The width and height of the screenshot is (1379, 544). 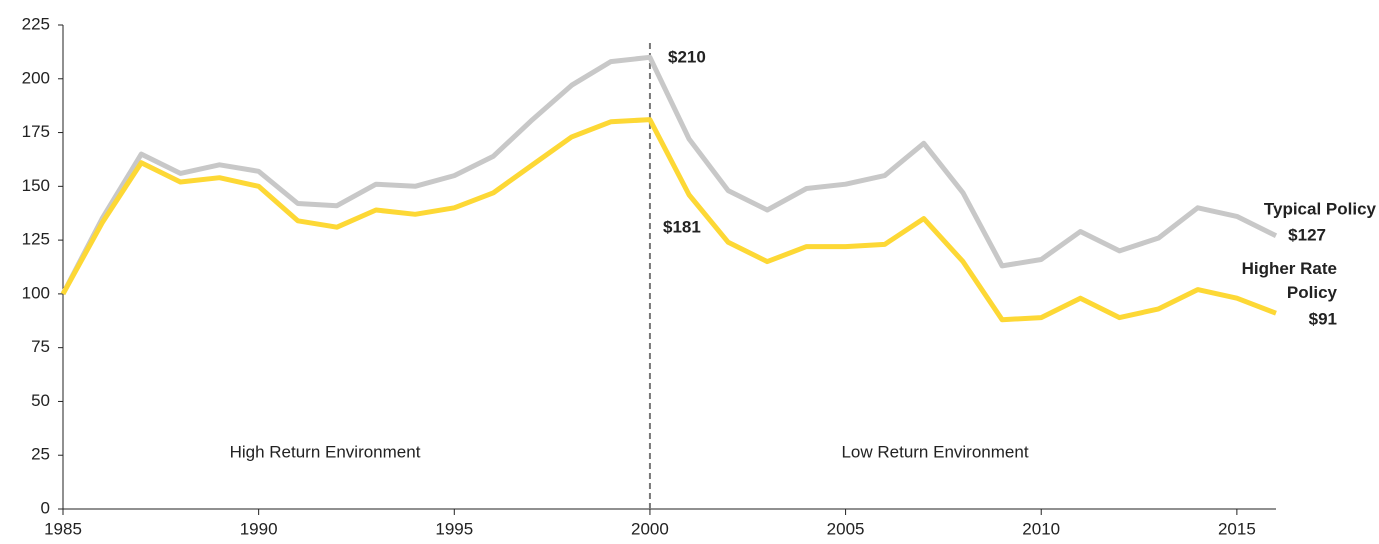 I want to click on y-tick-label: 125, so click(x=36, y=239).